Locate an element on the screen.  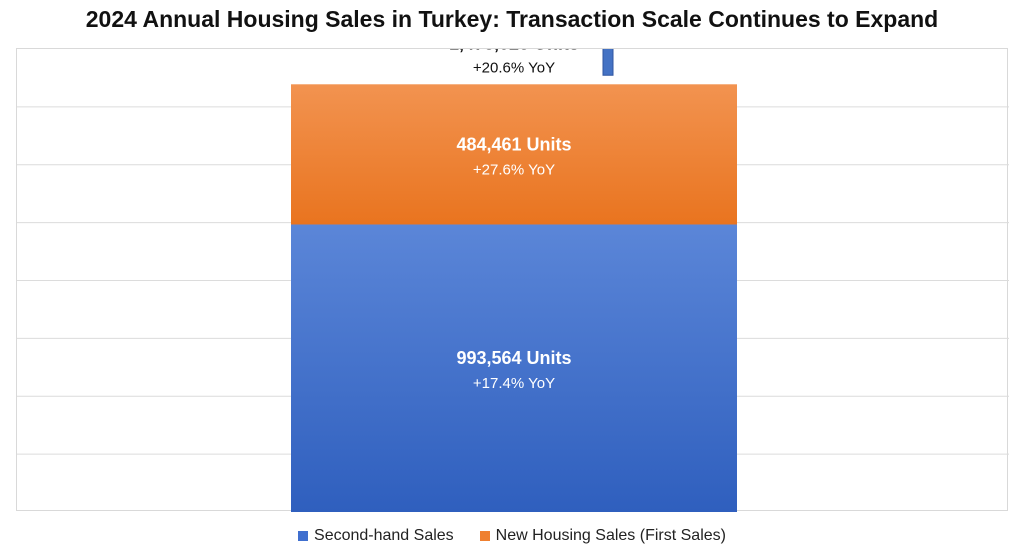
legend-label-second-hand: Second-hand Sales is located at coordinates (384, 535).